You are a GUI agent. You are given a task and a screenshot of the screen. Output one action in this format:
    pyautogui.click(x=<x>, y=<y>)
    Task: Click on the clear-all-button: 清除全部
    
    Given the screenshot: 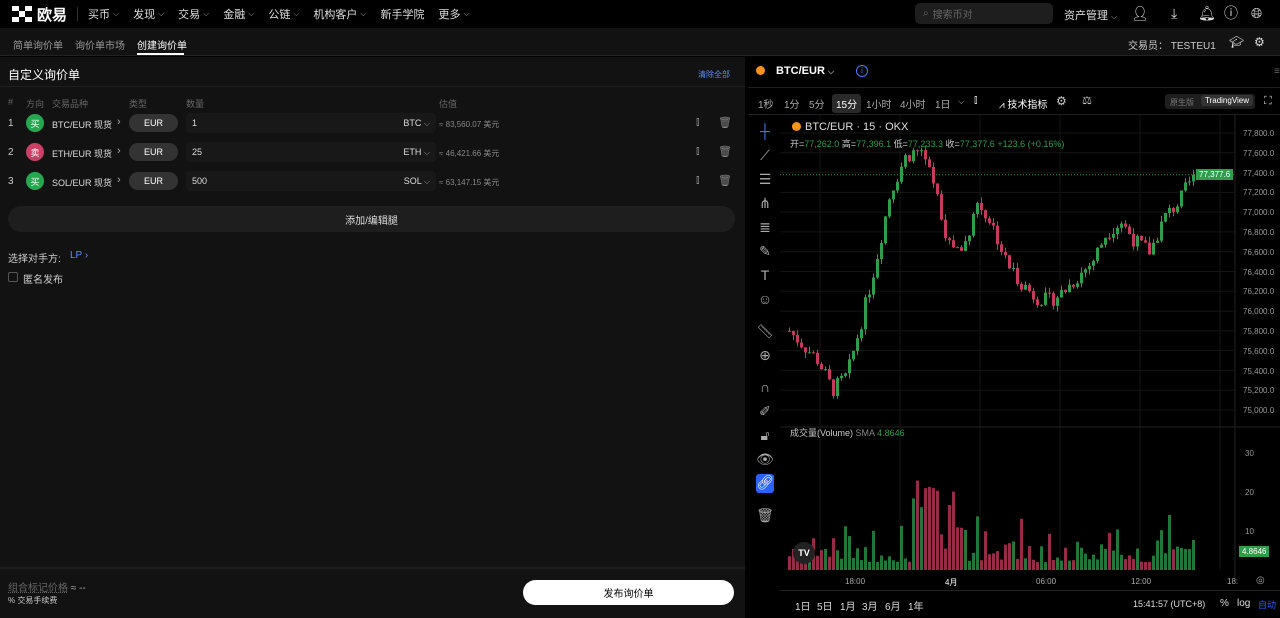 What is the action you would take?
    pyautogui.click(x=714, y=74)
    